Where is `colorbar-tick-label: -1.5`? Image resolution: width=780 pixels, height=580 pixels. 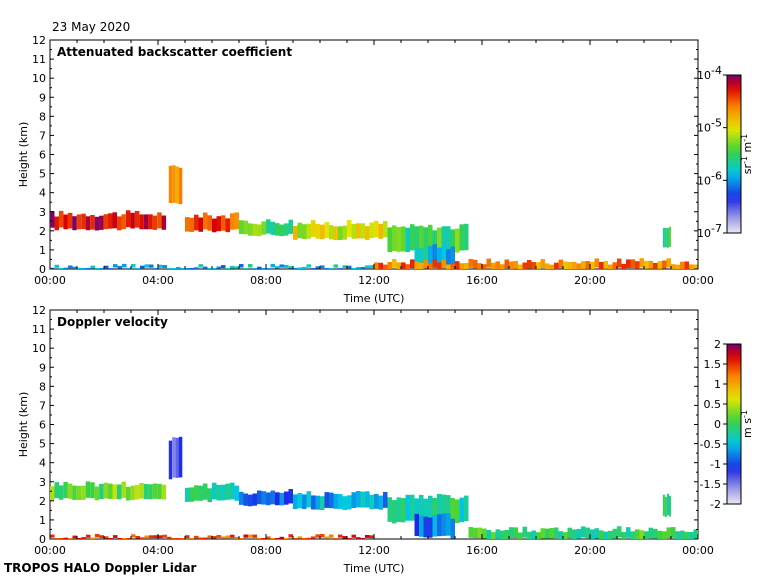
colorbar-tick-label: -1.5 is located at coordinates (710, 484).